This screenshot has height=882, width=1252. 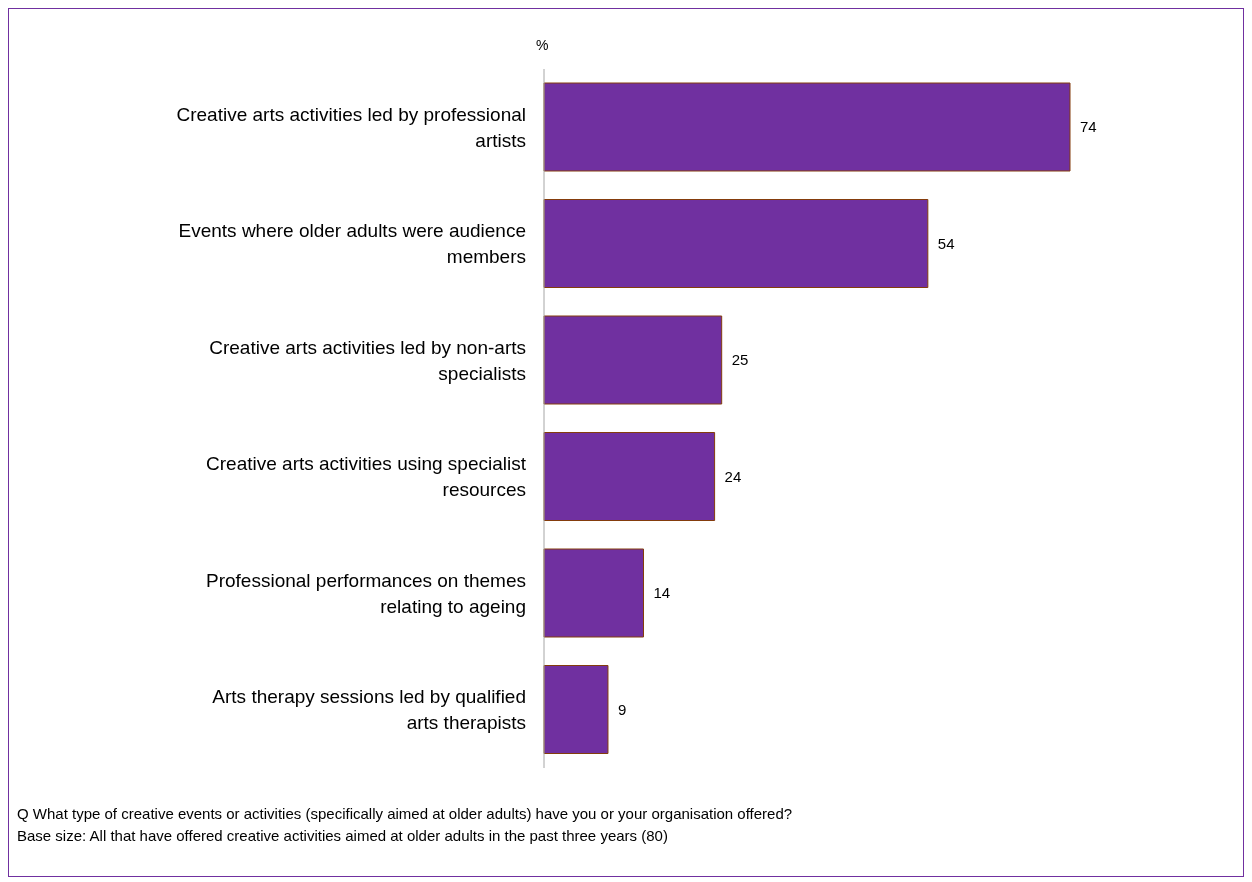 What do you see at coordinates (366, 477) in the screenshot?
I see `y-tick-label: Creative arts activities using specialist resources` at bounding box center [366, 477].